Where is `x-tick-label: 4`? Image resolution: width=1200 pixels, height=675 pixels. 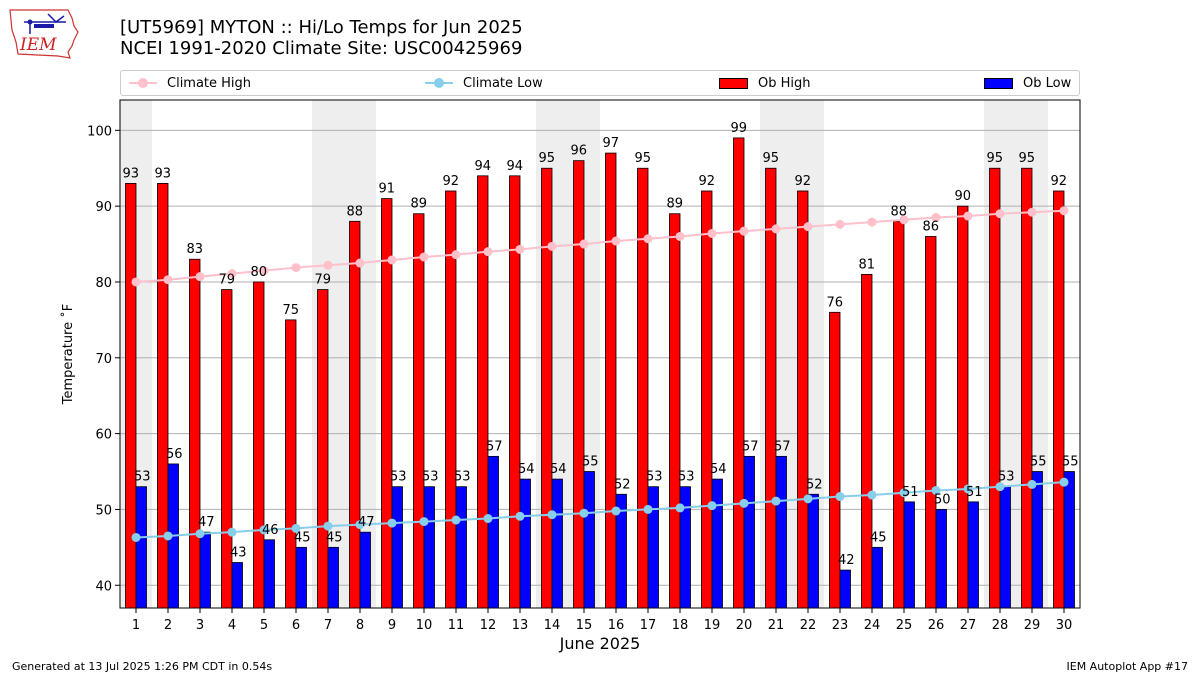 x-tick-label: 4 is located at coordinates (232, 625).